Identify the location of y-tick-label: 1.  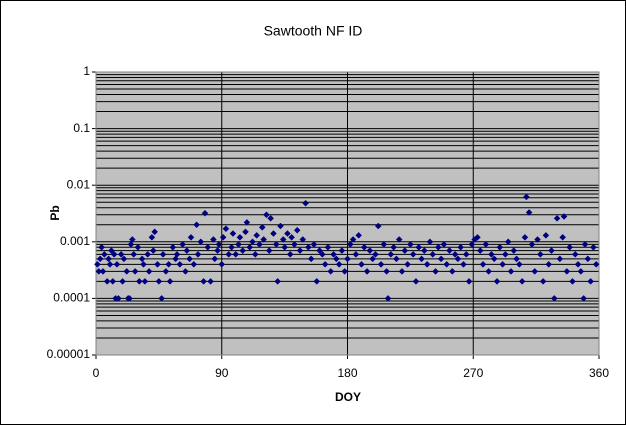
(86, 71).